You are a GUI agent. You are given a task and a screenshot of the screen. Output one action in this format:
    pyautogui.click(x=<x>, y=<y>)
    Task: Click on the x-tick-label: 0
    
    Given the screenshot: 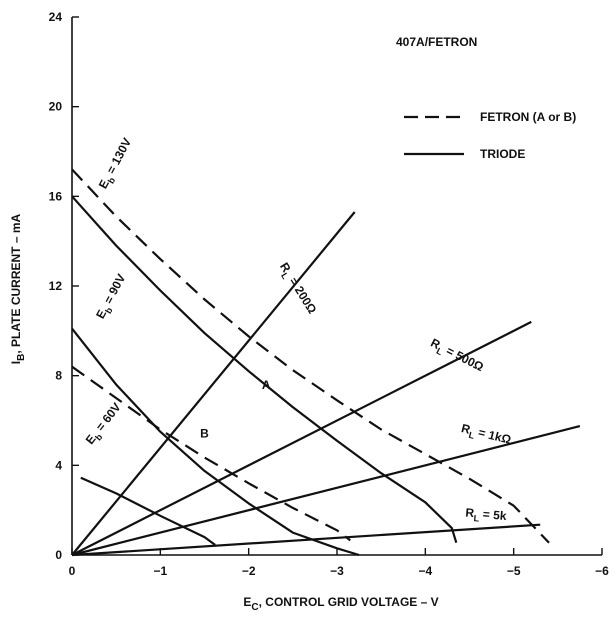 What is the action you would take?
    pyautogui.click(x=72, y=571)
    